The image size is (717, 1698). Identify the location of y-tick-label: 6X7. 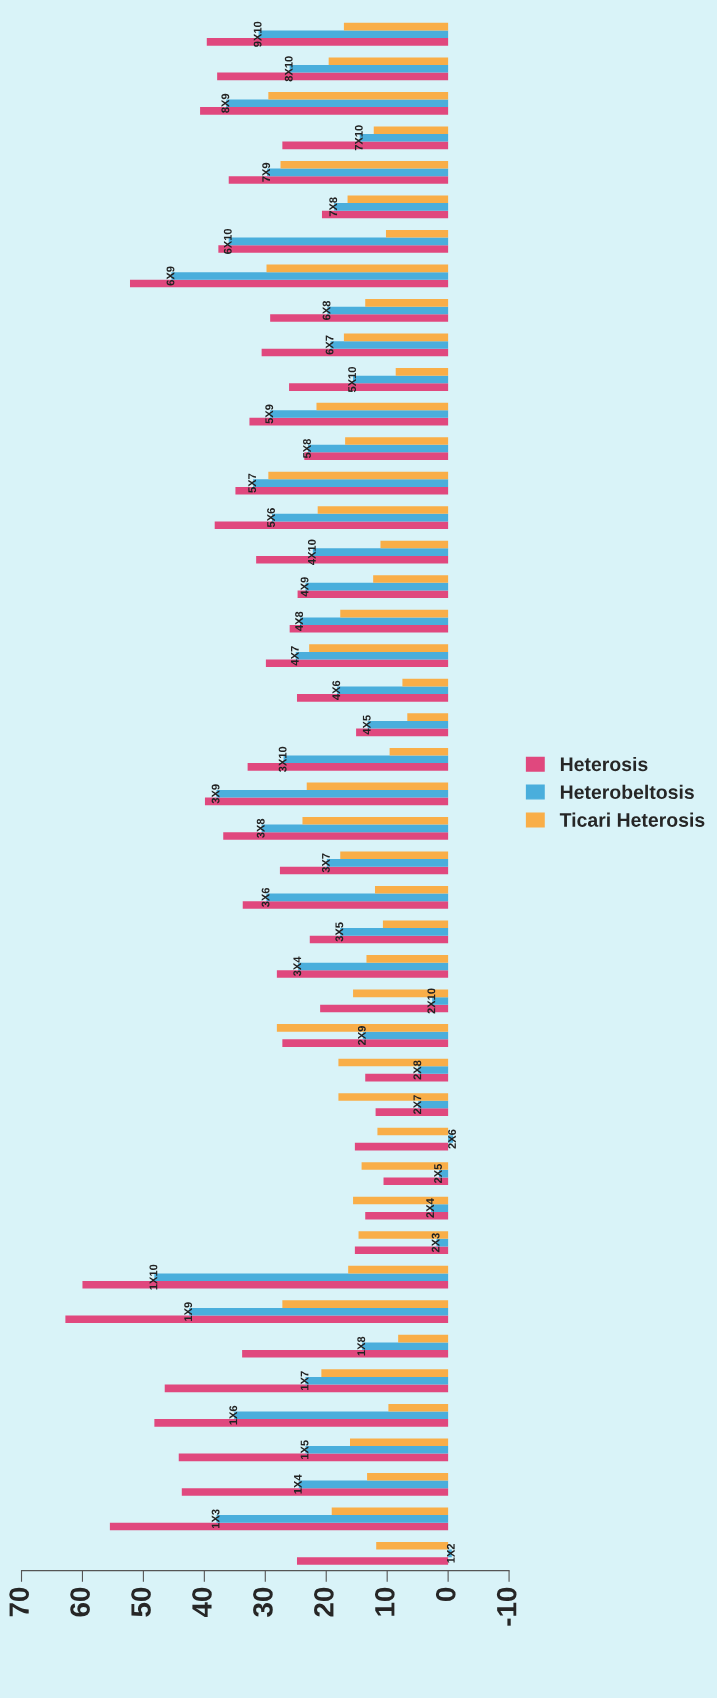
(329, 345).